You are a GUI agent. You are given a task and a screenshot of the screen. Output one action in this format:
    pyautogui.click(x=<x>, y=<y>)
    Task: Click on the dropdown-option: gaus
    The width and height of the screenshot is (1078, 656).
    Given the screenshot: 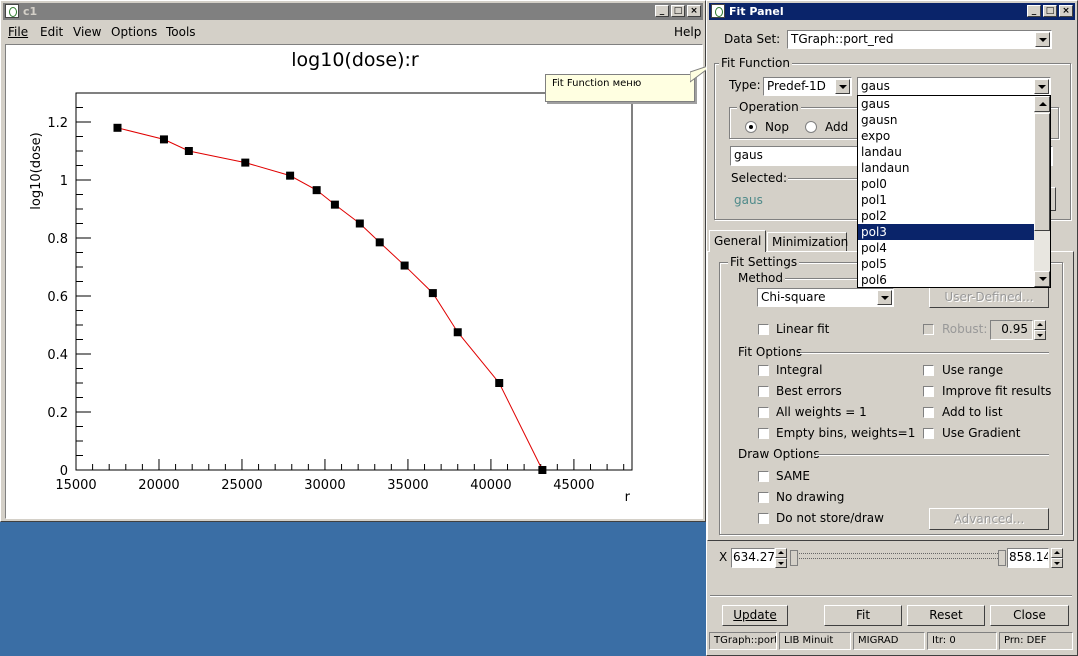 What is the action you would take?
    pyautogui.click(x=875, y=104)
    